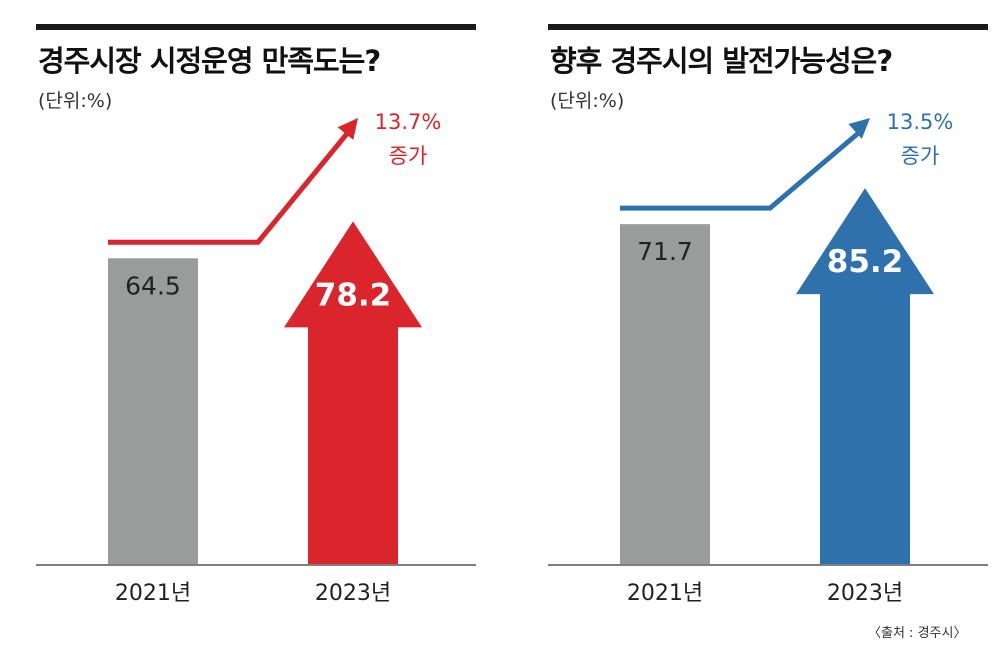  Describe the element at coordinates (408, 122) in the screenshot. I see `change-percent-label: 13.7%` at that location.